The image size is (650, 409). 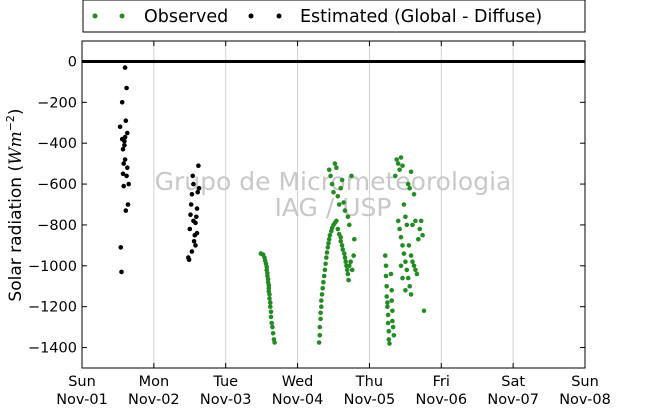 I want to click on x-tick-label-date: Nov-07, so click(x=513, y=400).